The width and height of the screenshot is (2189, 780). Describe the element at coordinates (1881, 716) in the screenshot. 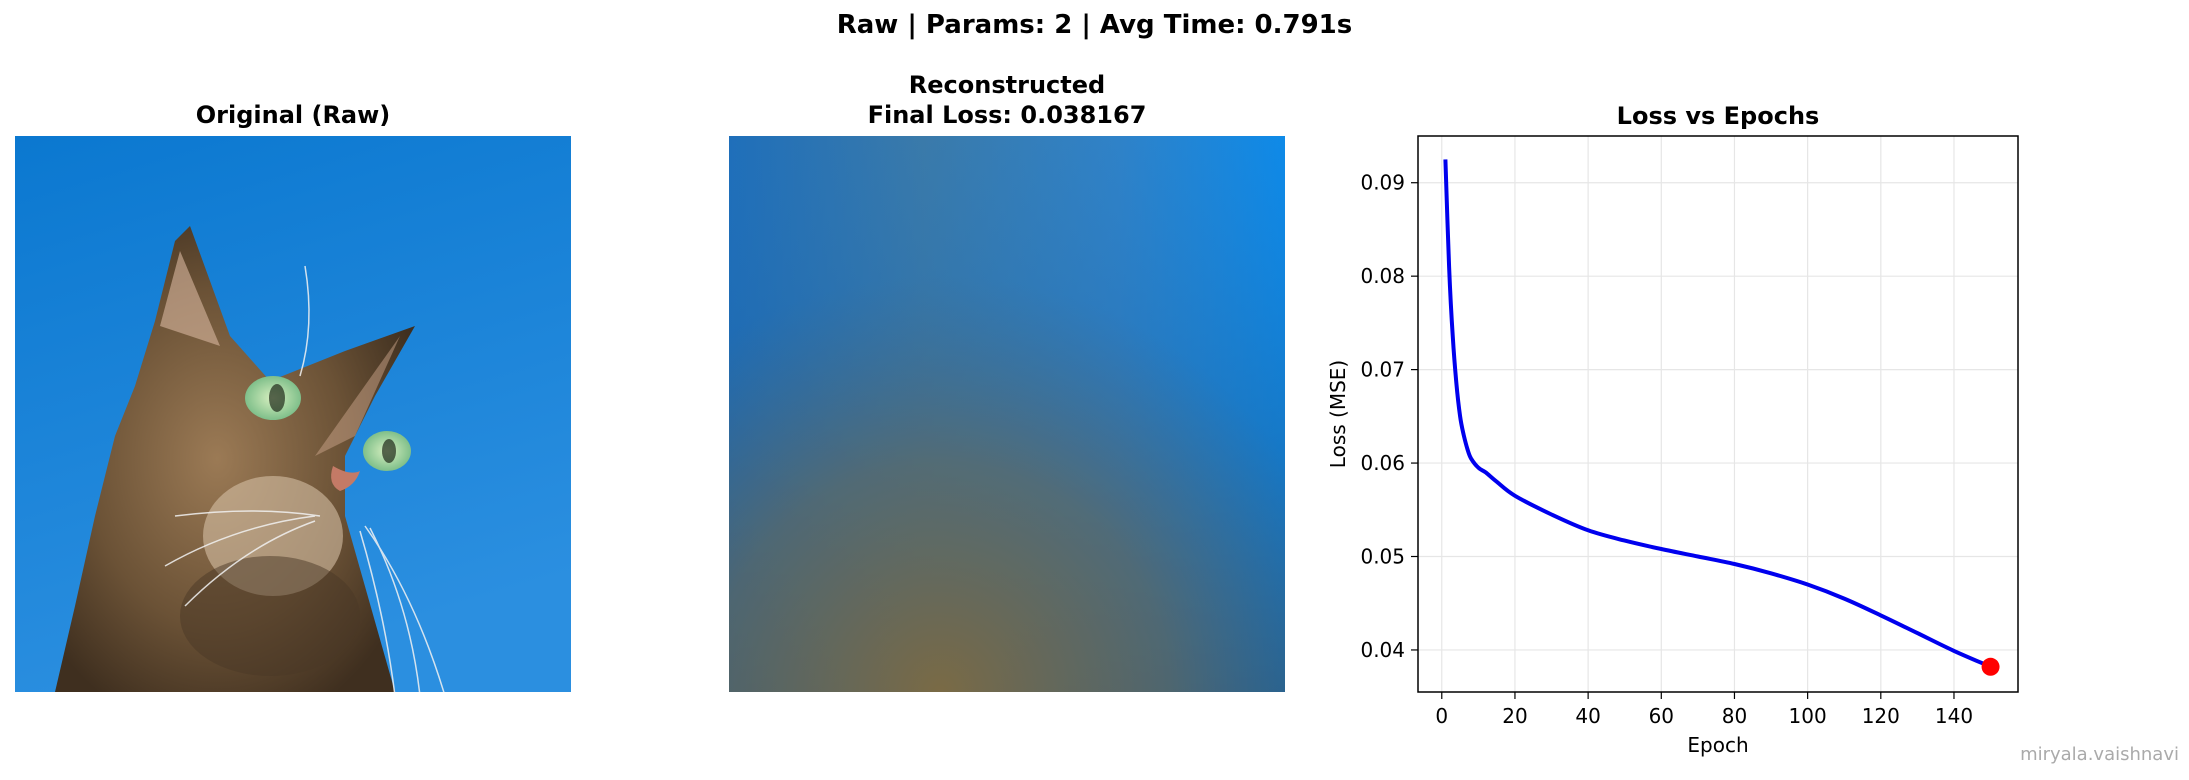

I see `x-tick-label: 120` at that location.